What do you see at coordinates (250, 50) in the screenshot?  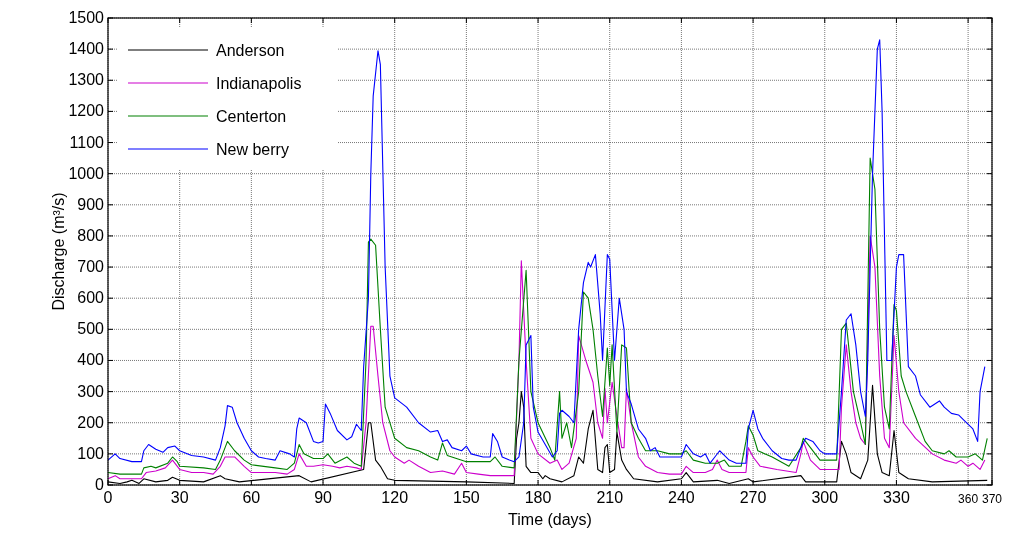 I see `legend-label: Anderson` at bounding box center [250, 50].